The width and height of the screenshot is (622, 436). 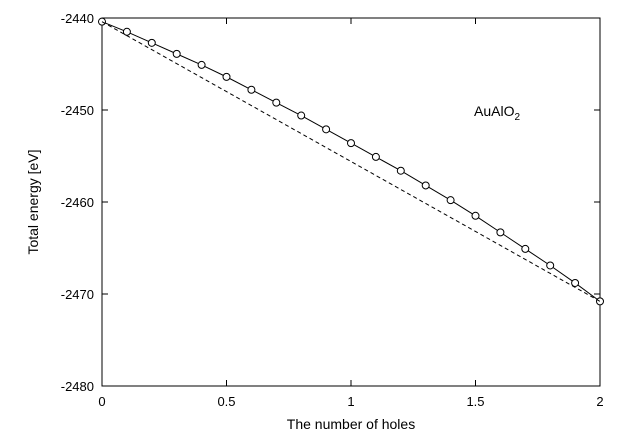 I want to click on x-axis-label: The number of holes, so click(x=351, y=424).